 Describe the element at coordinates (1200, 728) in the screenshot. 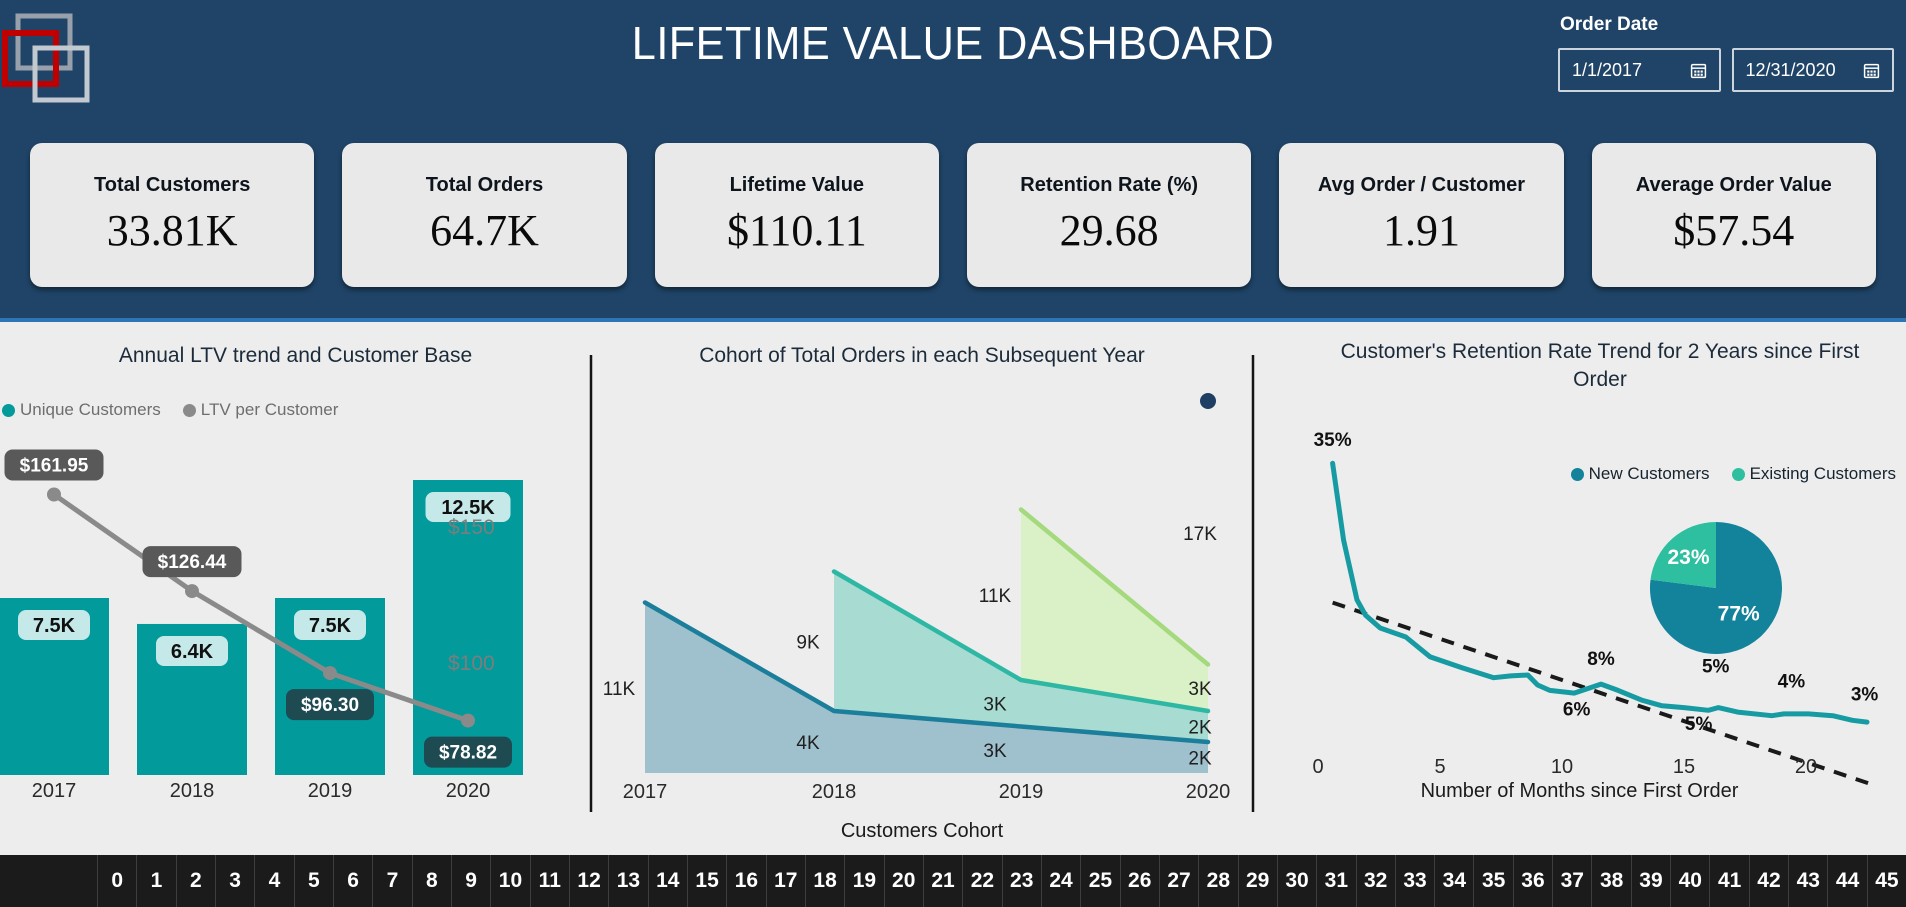

I see `svg-text: 2K` at that location.